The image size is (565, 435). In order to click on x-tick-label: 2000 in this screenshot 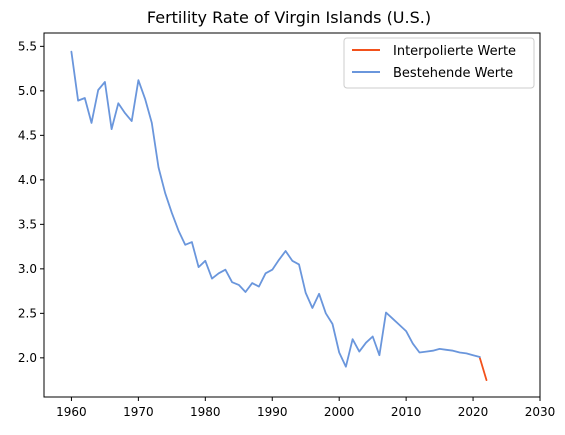, I will do `click(339, 412)`.